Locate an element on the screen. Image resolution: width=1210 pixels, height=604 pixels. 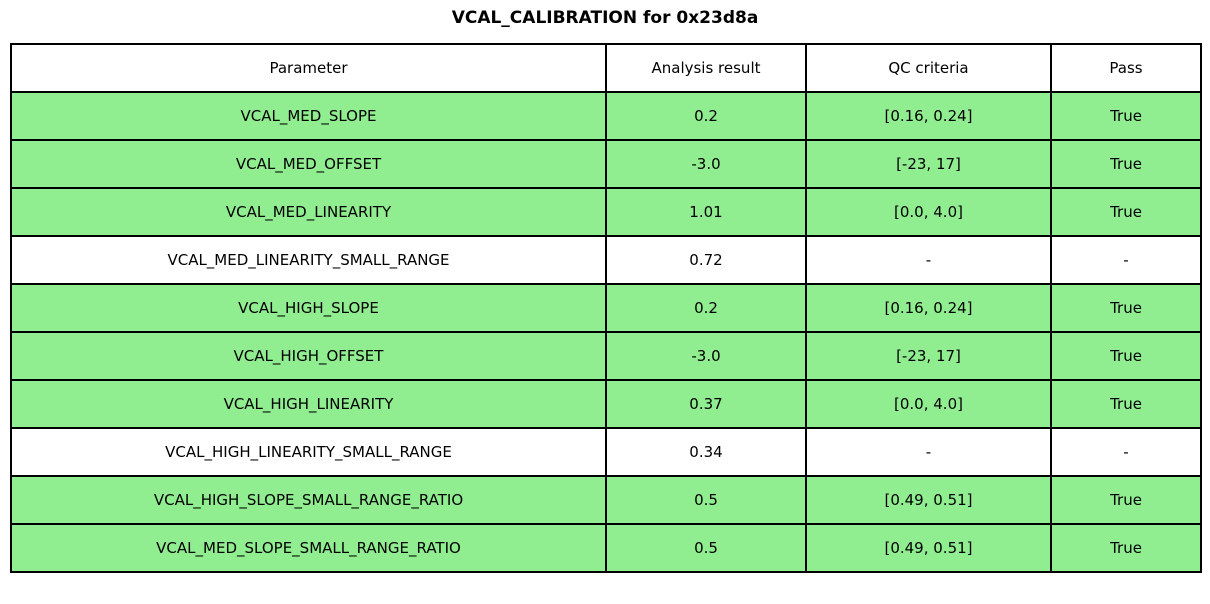
table-row: VCAL_MED_SLOPE 0.2 [0.16, 0.24] True is located at coordinates (606, 116).